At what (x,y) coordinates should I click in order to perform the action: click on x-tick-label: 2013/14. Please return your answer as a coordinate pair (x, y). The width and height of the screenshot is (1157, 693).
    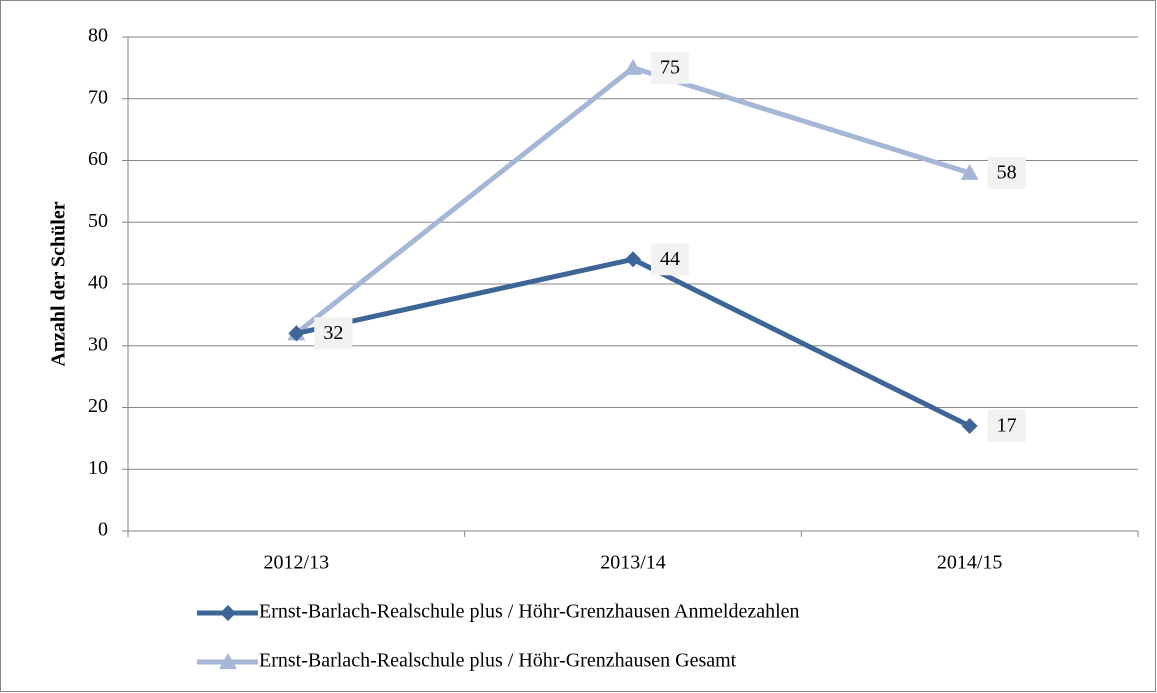
    Looking at the image, I should click on (633, 563).